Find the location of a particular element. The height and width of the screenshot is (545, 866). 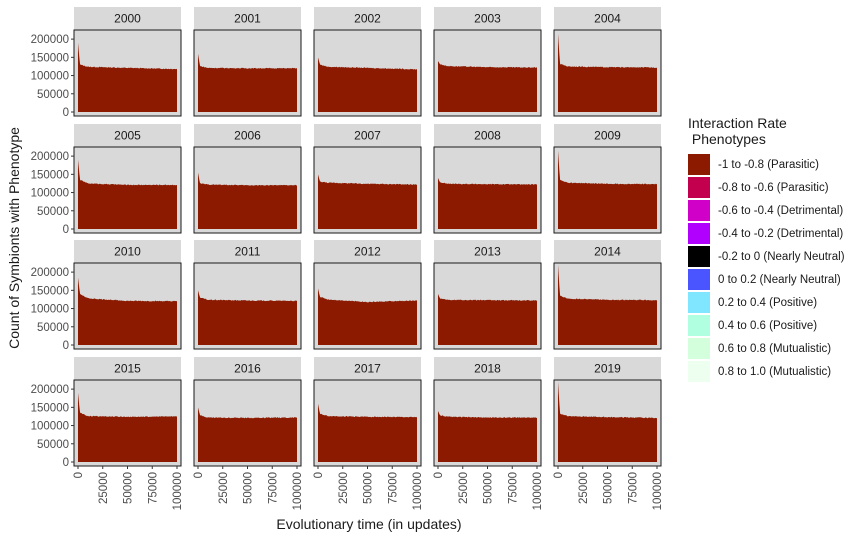

legend-label: -0.8 to -0.6 (Parasitic) is located at coordinates (773, 187).